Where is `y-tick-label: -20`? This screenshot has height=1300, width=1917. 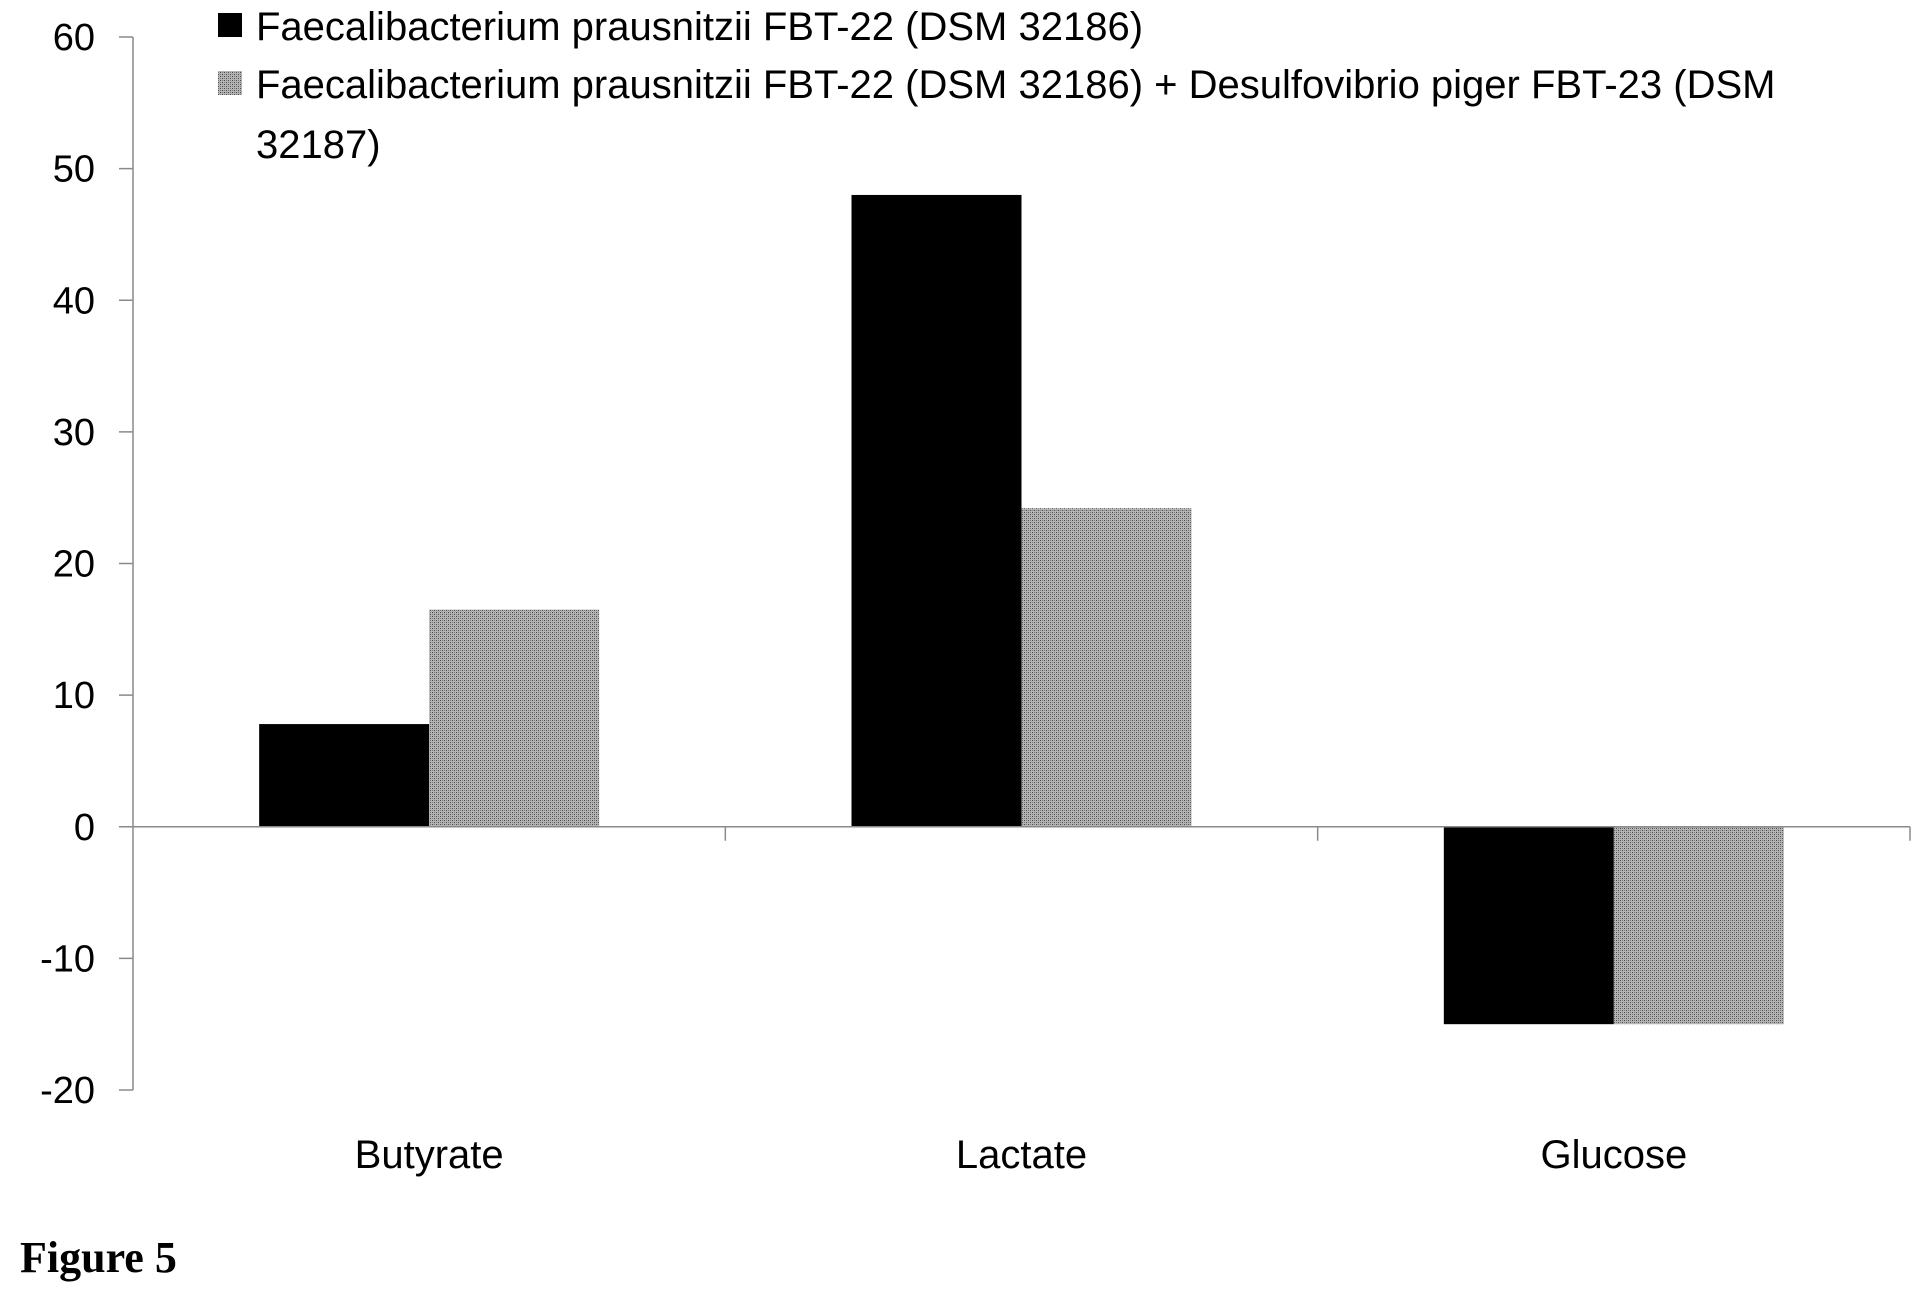
y-tick-label: -20 is located at coordinates (67, 1091).